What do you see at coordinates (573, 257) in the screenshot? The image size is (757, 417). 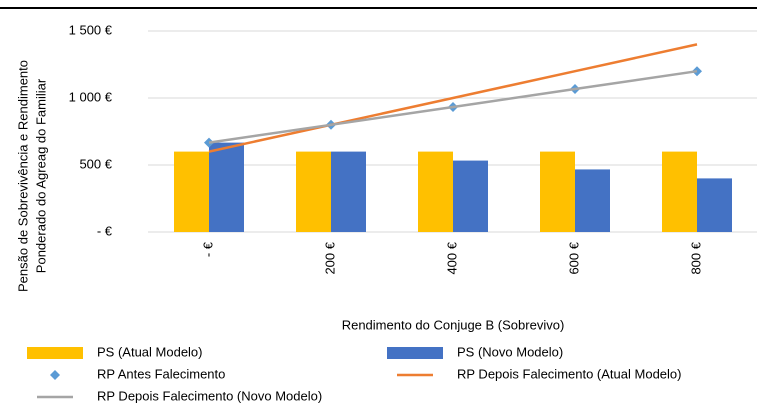 I see `x-tick-label: 600 €` at bounding box center [573, 257].